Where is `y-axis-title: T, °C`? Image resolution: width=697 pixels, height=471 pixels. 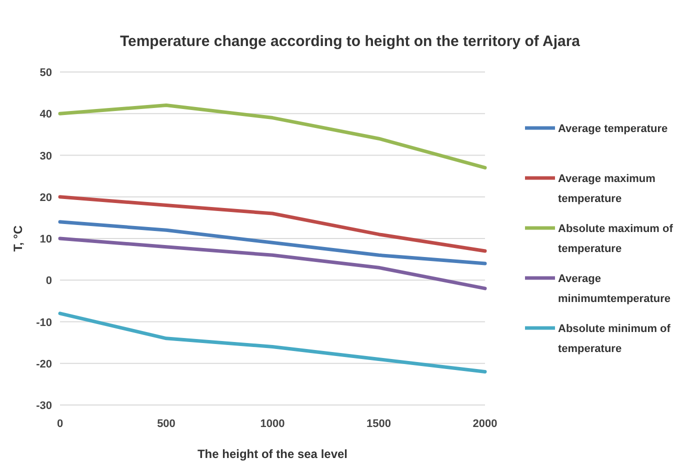 y-axis-title: T, °C is located at coordinates (18, 238).